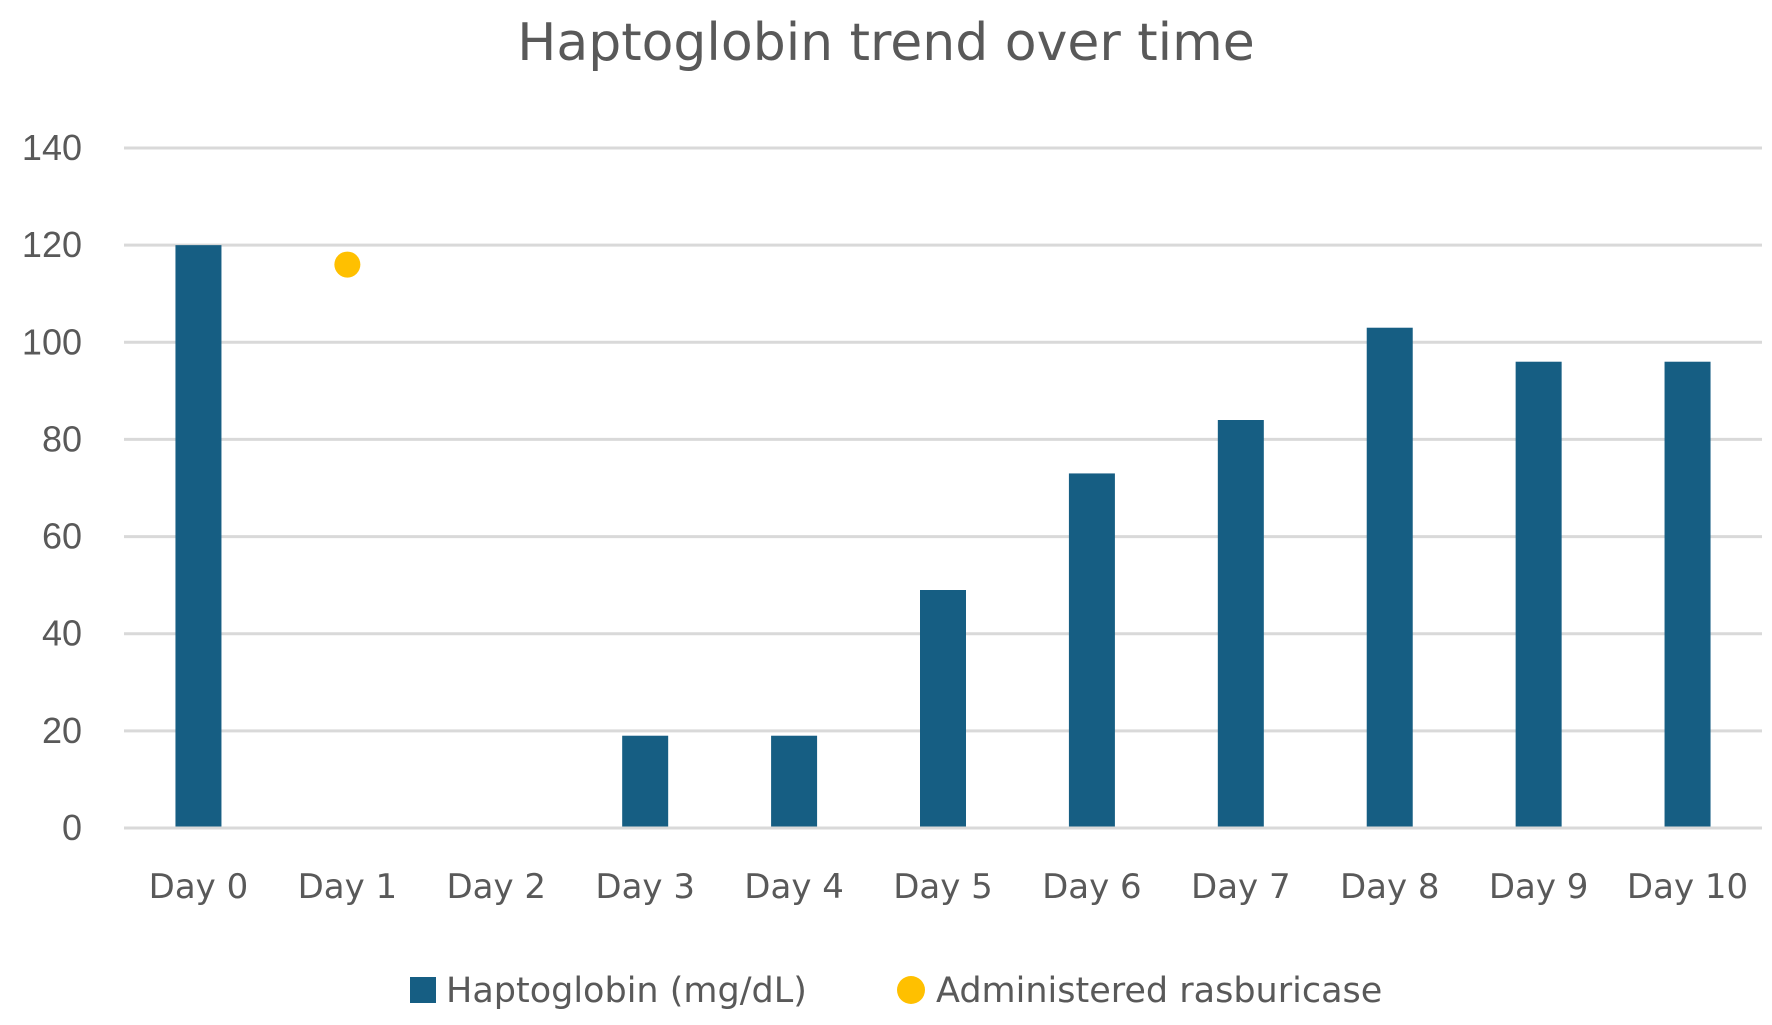  I want to click on y-tick-label: 80, so click(62, 438).